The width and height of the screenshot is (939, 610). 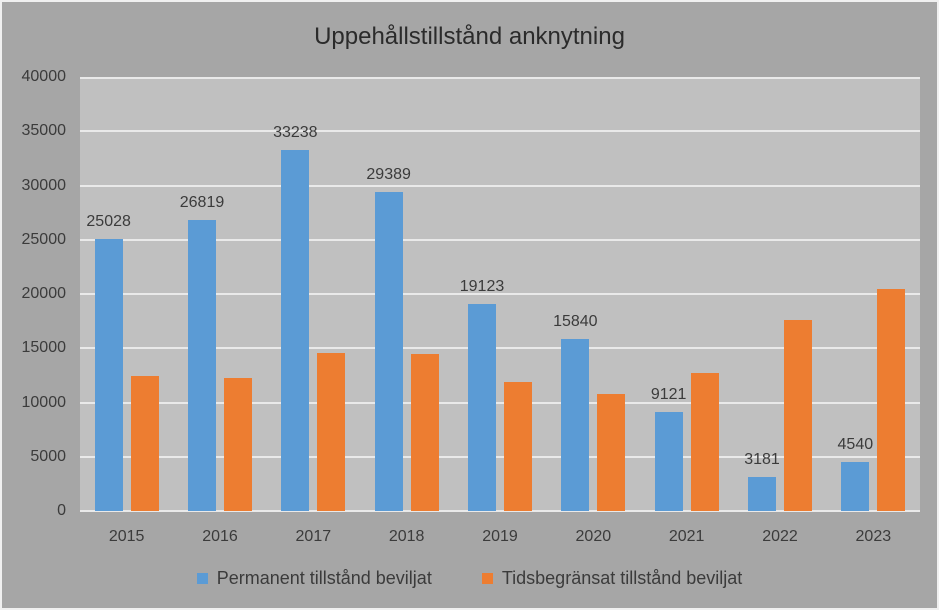 I want to click on y-tick-label-20000: 20000, so click(x=44, y=293).